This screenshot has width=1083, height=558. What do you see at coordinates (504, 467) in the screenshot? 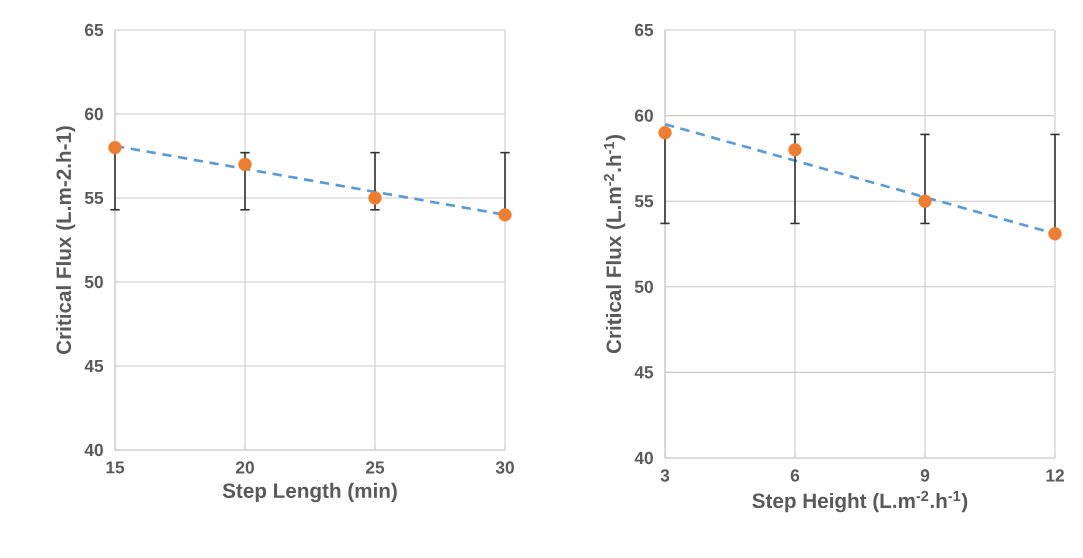
I see `x-tick-label: 30` at bounding box center [504, 467].